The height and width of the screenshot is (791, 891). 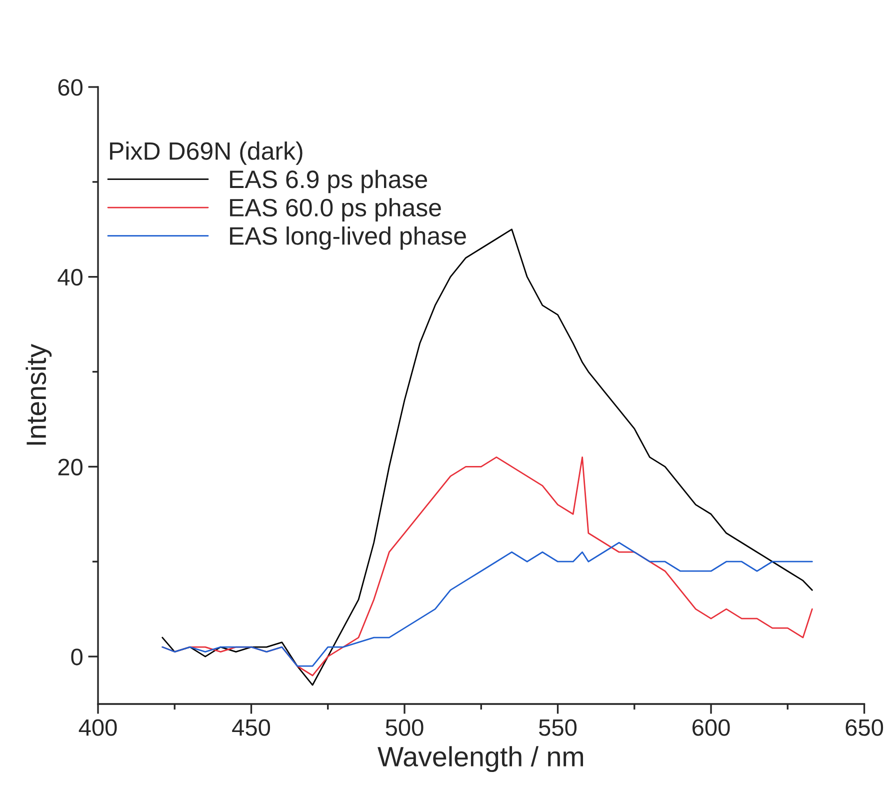 What do you see at coordinates (329, 182) in the screenshot?
I see `legend-label: EAS 6.9 ps phase` at bounding box center [329, 182].